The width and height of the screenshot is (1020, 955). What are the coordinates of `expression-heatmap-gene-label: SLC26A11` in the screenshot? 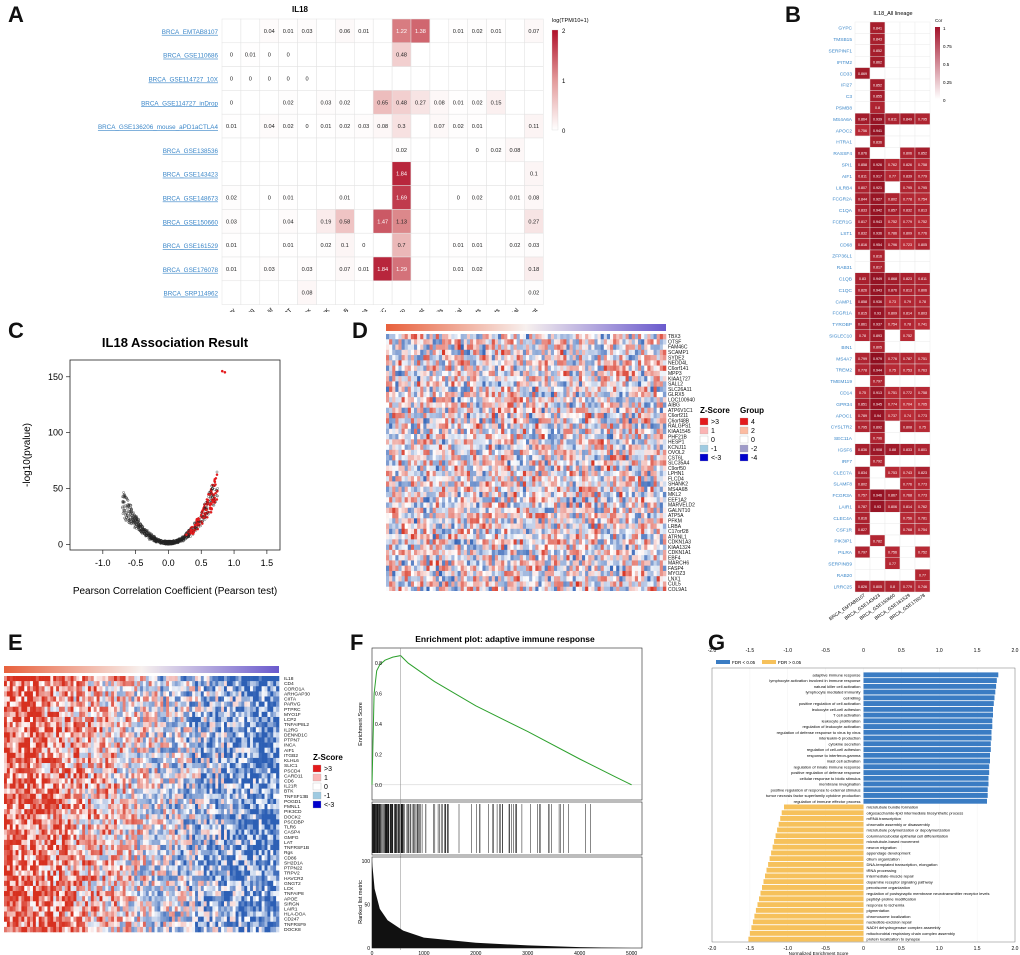 It's located at (680, 390).